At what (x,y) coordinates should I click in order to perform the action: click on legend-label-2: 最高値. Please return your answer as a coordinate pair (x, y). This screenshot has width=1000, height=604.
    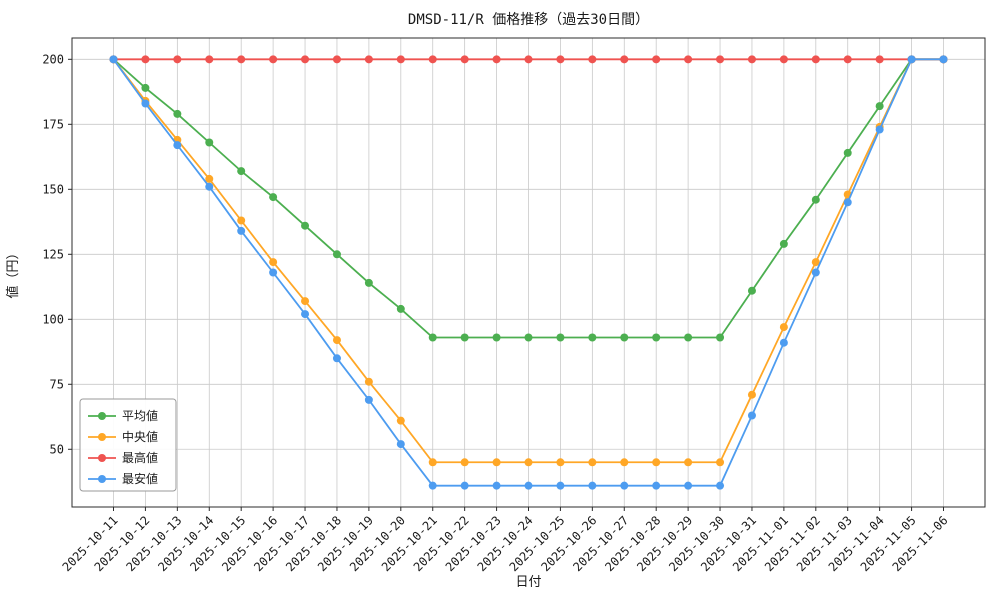
    Looking at the image, I should click on (140, 457).